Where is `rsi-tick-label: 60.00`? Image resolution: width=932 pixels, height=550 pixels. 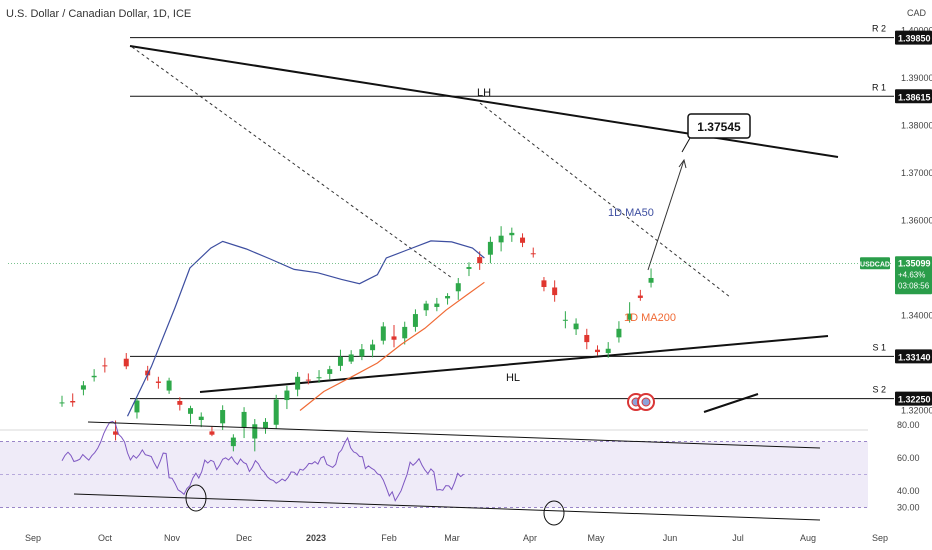 rsi-tick-label: 60.00 is located at coordinates (908, 458).